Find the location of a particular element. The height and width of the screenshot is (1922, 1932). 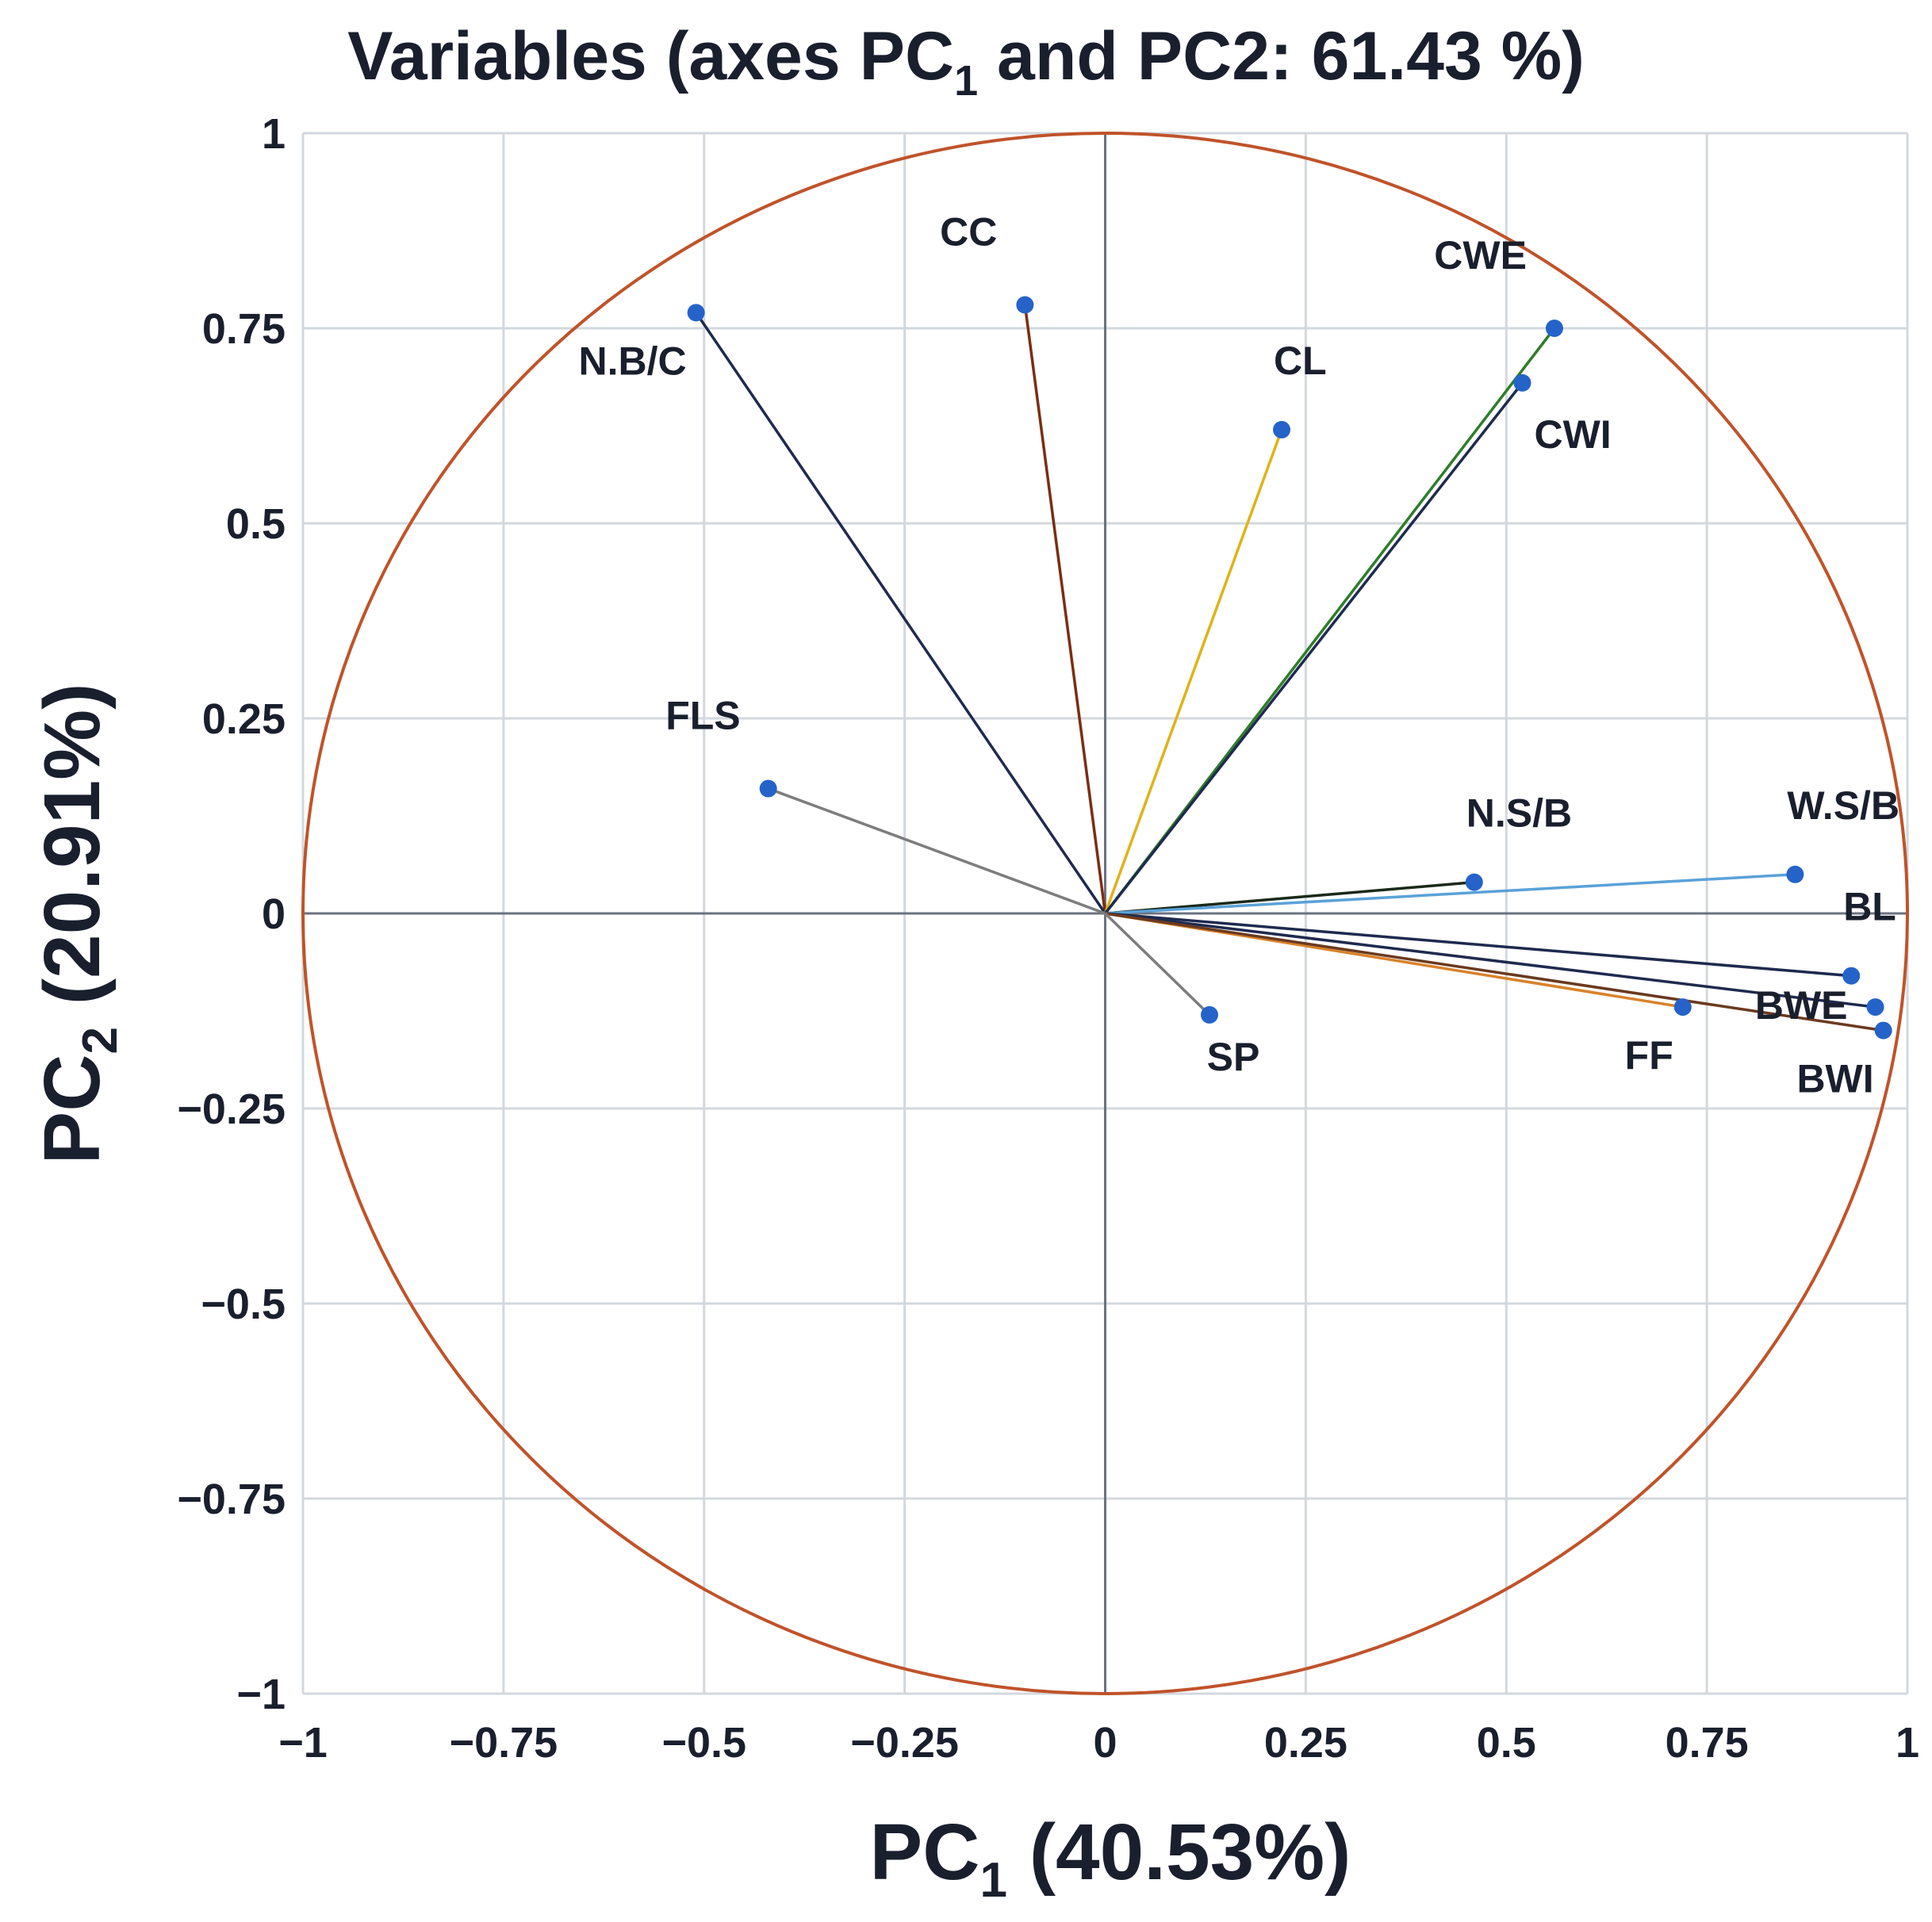

chart-title: Variables (axes PC1 and PC2: 61.43 %) is located at coordinates (966, 61).